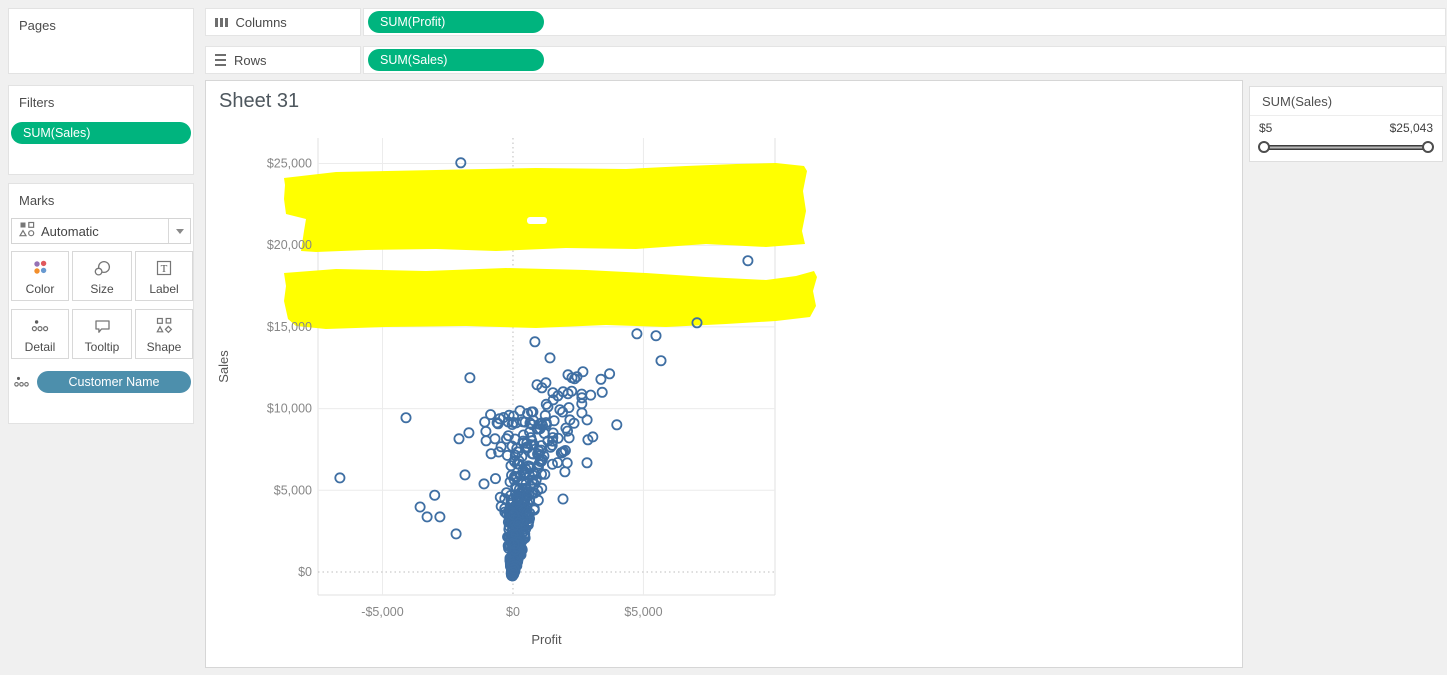 This screenshot has width=1447, height=675. Describe the element at coordinates (904, 22) in the screenshot. I see `columns-shelf: SUM(Profit)` at that location.